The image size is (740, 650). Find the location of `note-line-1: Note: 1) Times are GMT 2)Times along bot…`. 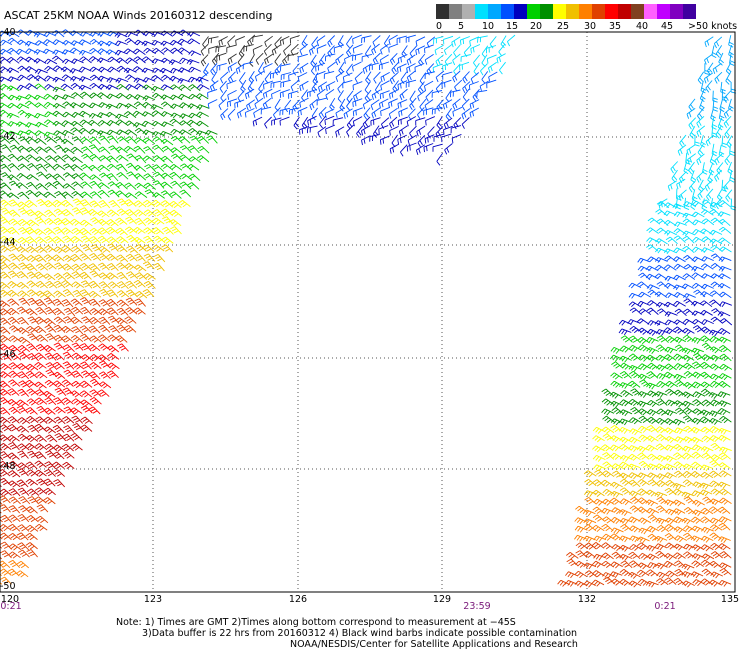

note-line-1: Note: 1) Times are GMT 2)Times along bot… is located at coordinates (316, 622).